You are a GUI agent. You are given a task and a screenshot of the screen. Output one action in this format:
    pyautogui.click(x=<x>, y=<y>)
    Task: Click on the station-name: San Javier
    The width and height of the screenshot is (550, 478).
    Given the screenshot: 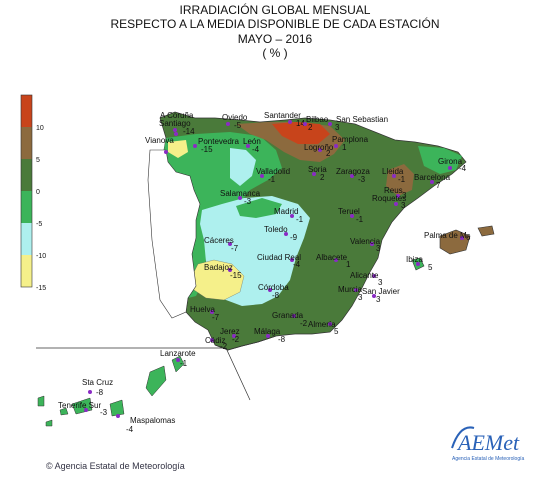 What is the action you would take?
    pyautogui.click(x=381, y=291)
    